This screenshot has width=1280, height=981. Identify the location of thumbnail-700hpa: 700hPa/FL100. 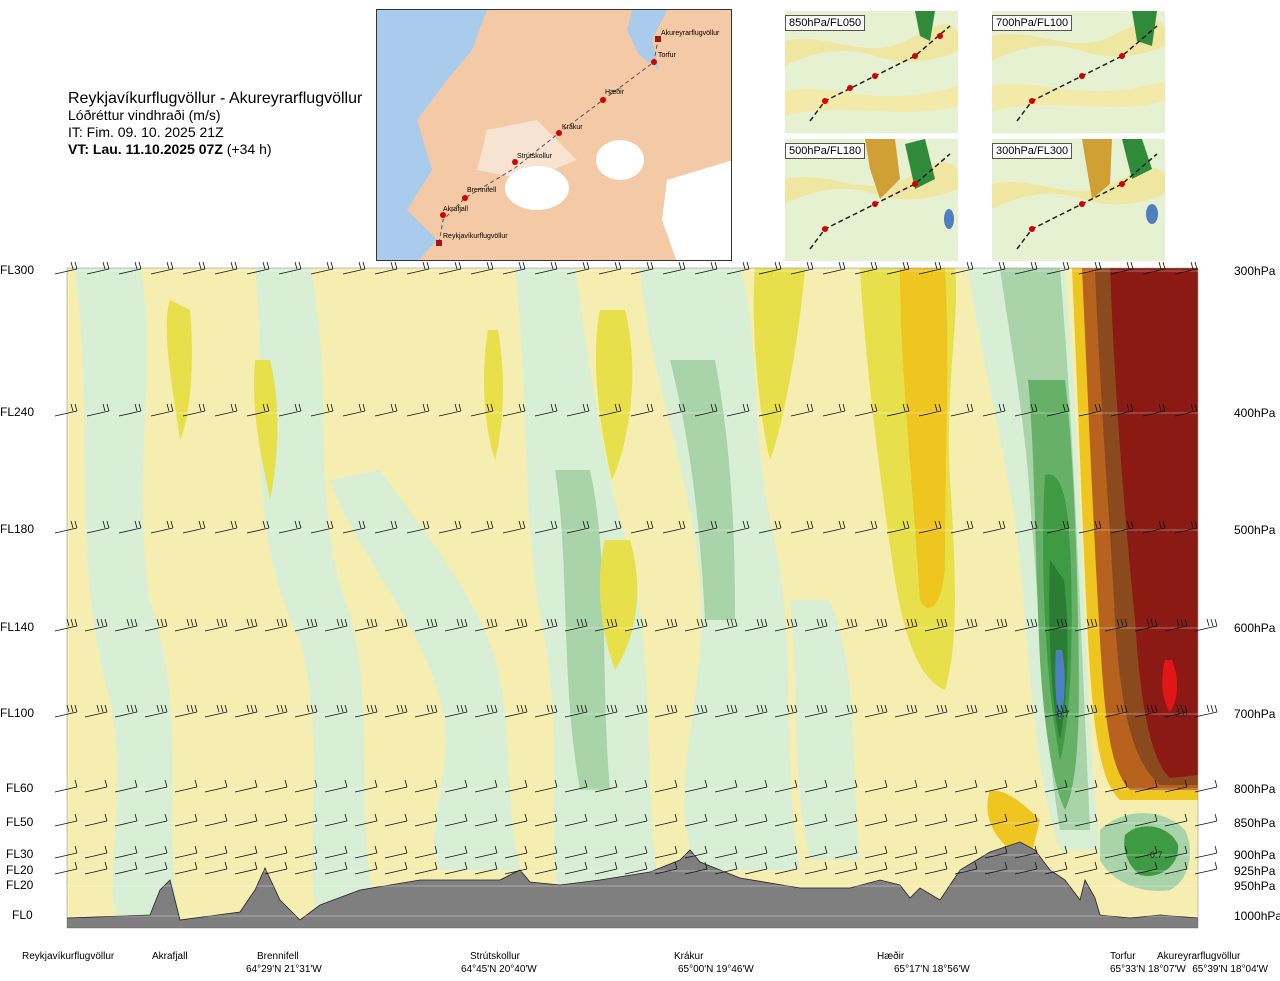
(1078, 72).